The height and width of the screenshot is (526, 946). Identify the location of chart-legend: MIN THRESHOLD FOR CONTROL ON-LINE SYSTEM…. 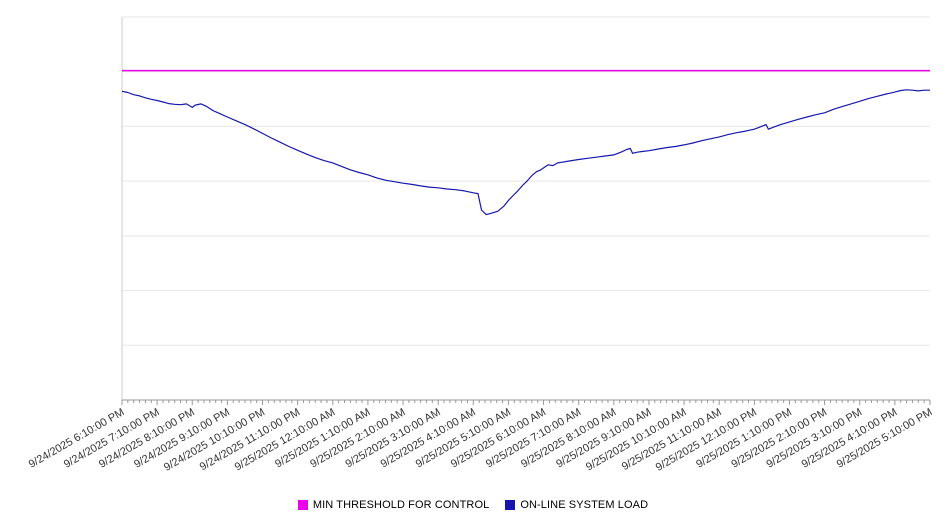
(473, 505).